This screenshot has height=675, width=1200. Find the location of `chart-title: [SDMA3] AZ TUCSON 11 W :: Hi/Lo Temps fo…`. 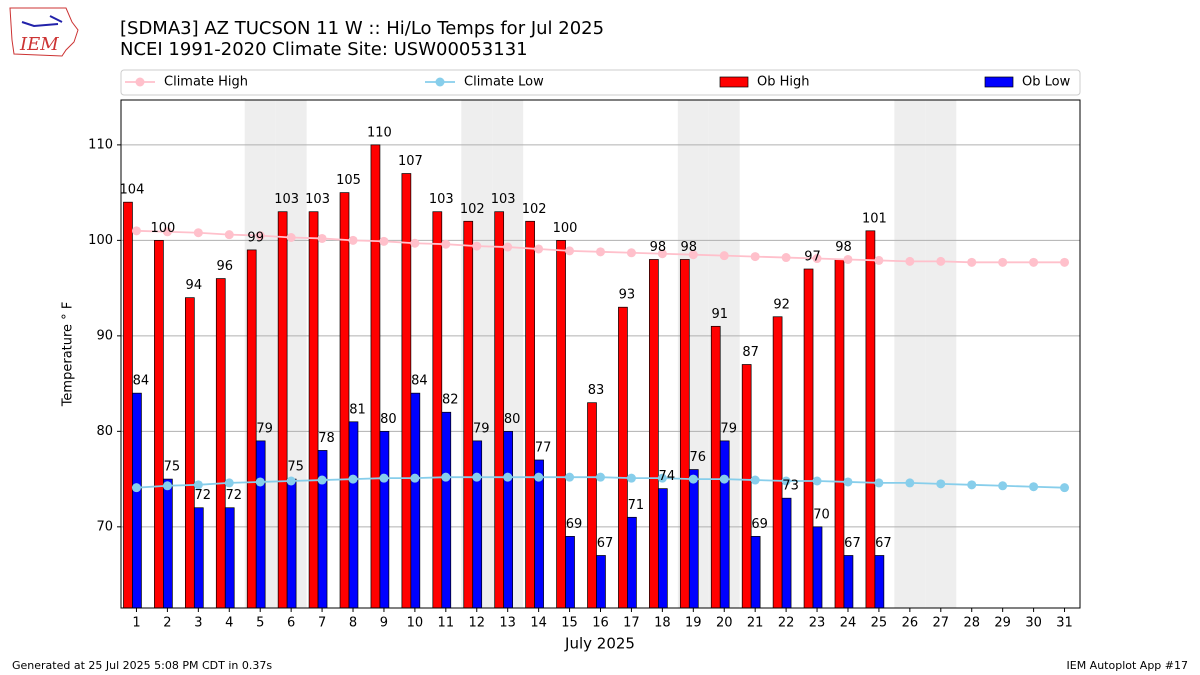

chart-title: [SDMA3] AZ TUCSON 11 W :: Hi/Lo Temps fo… is located at coordinates (362, 28).